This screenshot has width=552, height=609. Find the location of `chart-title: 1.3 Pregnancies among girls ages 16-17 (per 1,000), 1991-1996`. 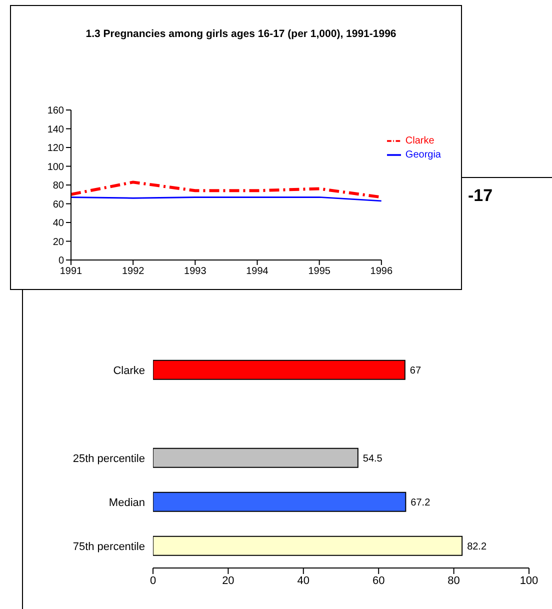

chart-title: 1.3 Pregnancies among girls ages 16-17 (per 1,000), 1991-1996 is located at coordinates (241, 34).